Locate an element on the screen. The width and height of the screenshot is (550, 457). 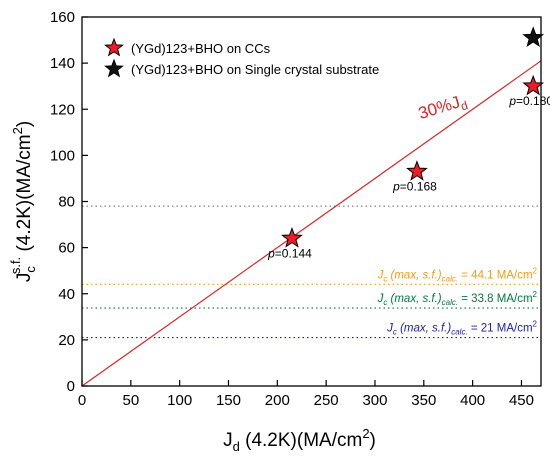
data-label-s0-2: p=0.180 is located at coordinates (529, 101).